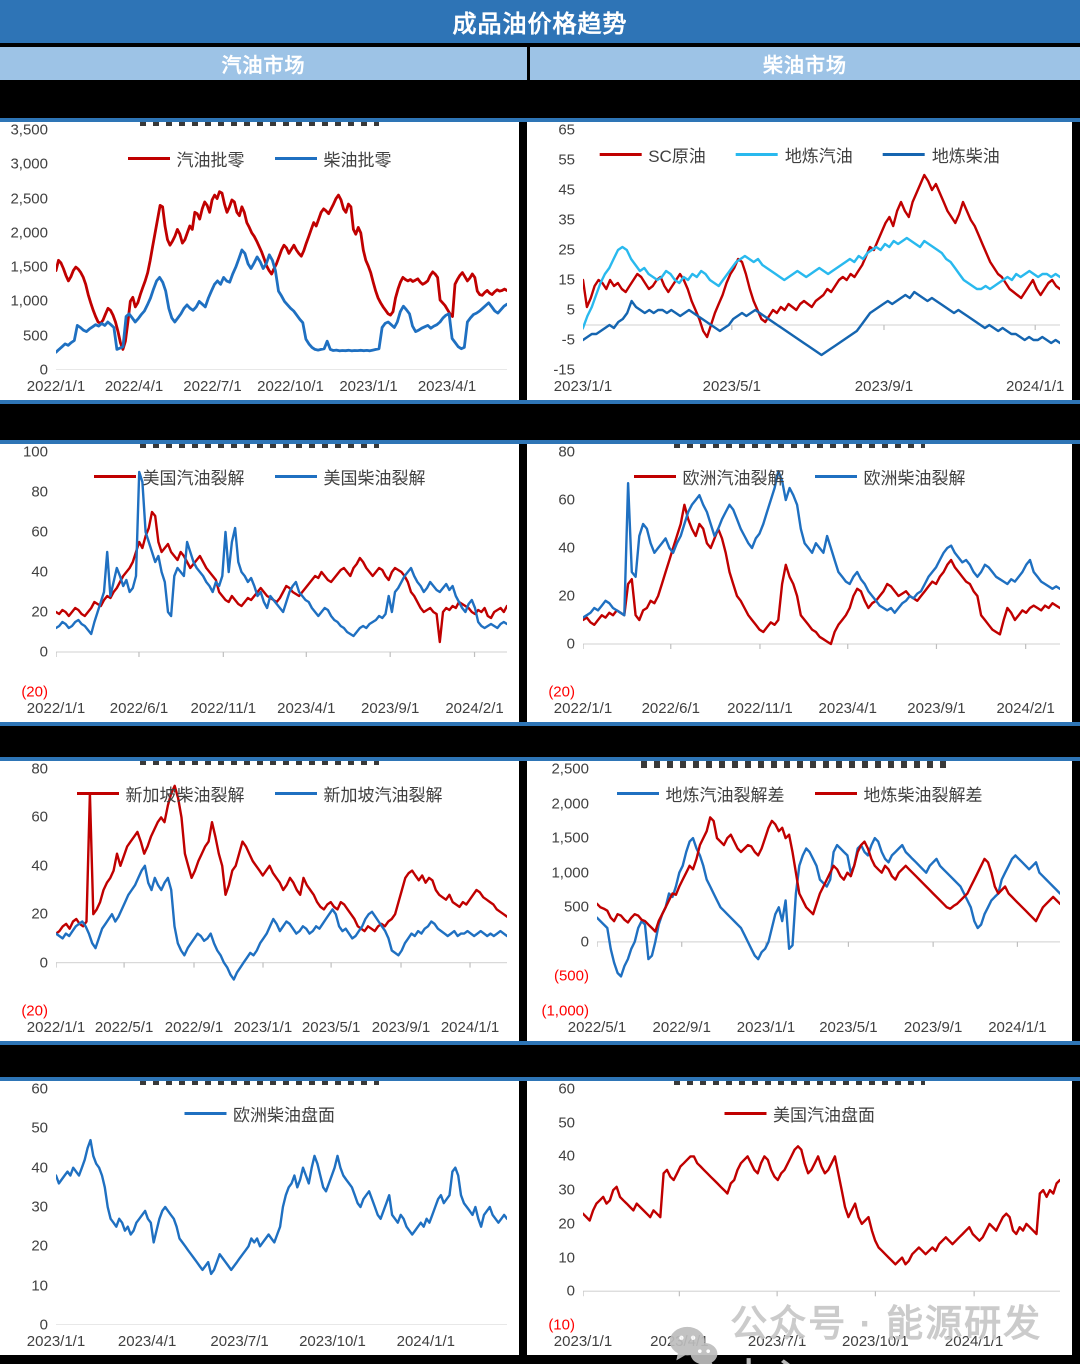 Image resolution: width=1080 pixels, height=1364 pixels. What do you see at coordinates (374, 478) in the screenshot?
I see `legend-label: 美国柴油裂解` at bounding box center [374, 478].